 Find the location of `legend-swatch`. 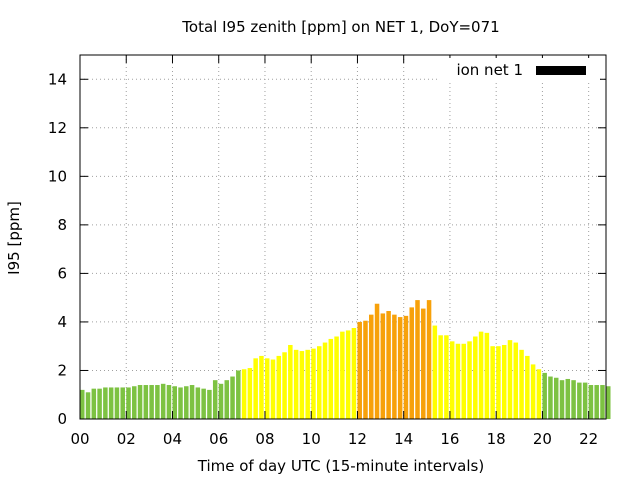

legend-swatch is located at coordinates (561, 70).